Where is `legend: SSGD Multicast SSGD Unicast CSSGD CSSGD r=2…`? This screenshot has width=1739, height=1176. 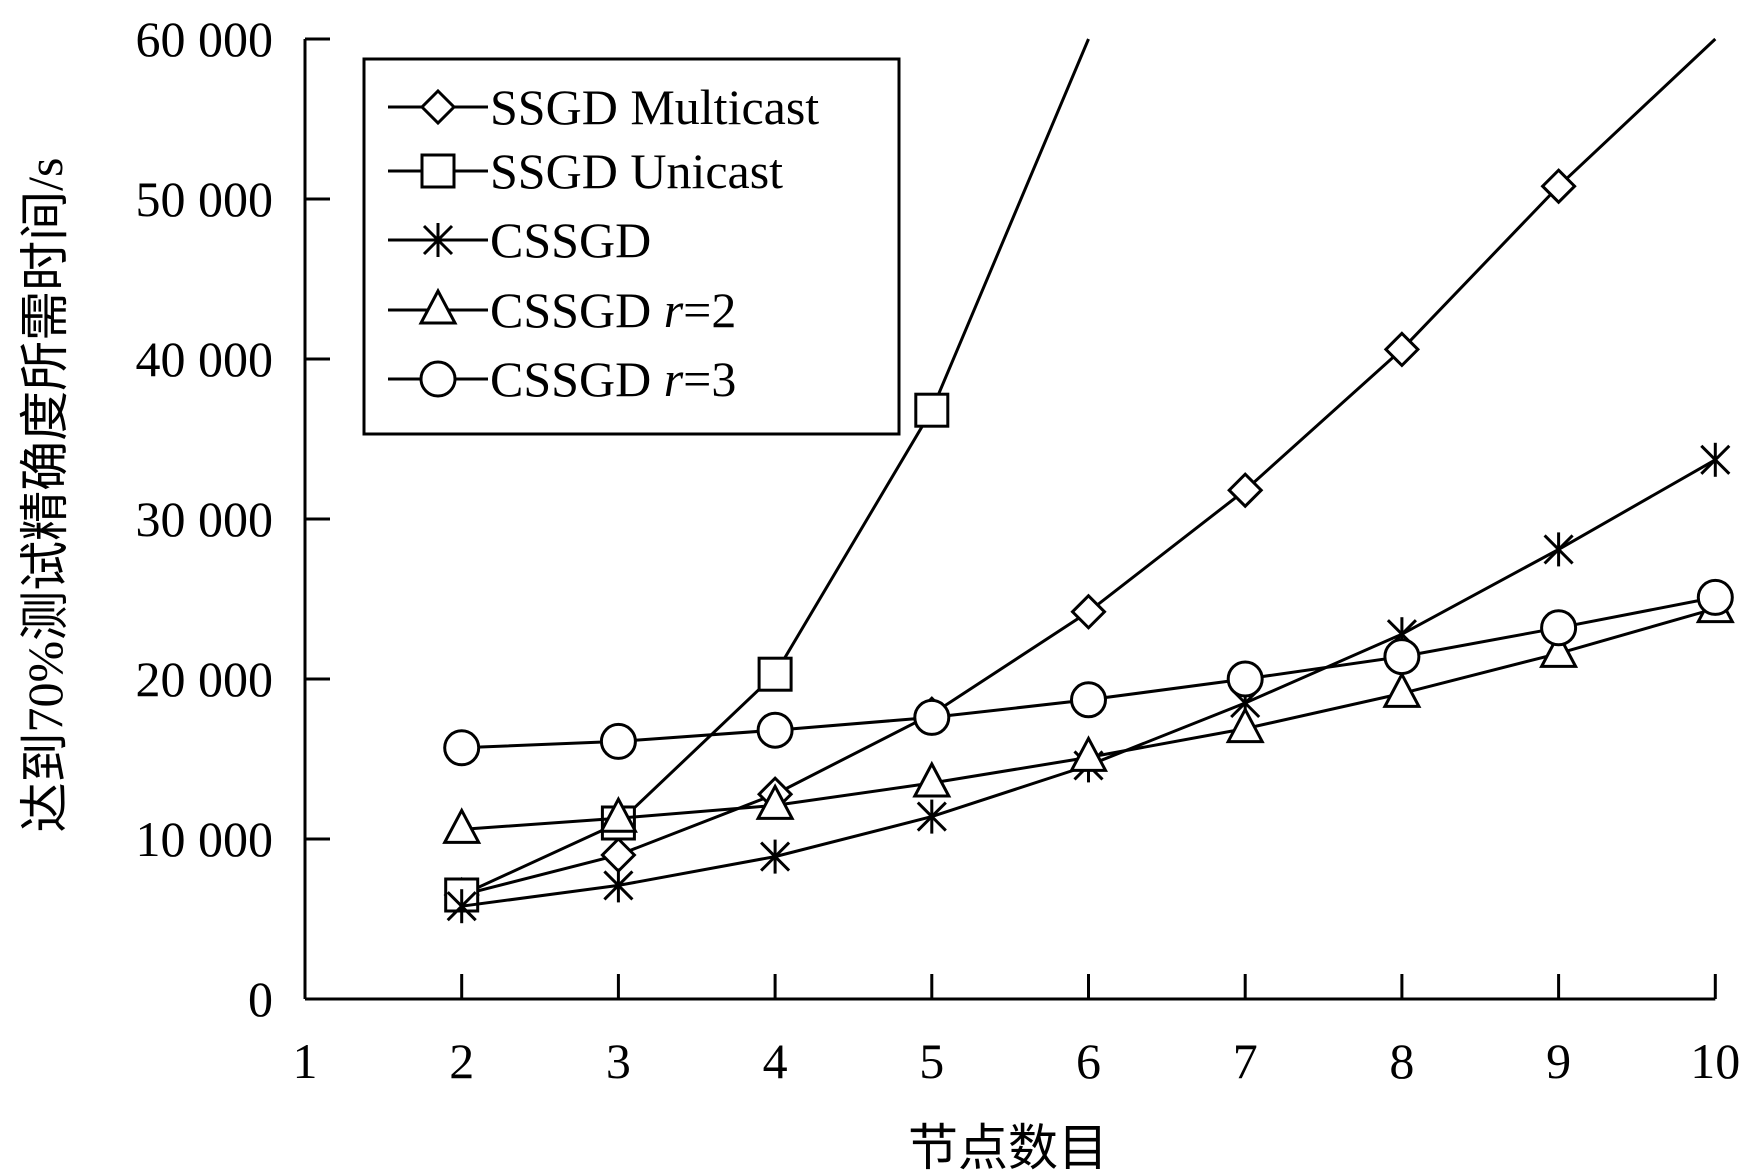
legend: SSGD Multicast SSGD Unicast CSSGD CSSGD r=2… is located at coordinates (631, 246).